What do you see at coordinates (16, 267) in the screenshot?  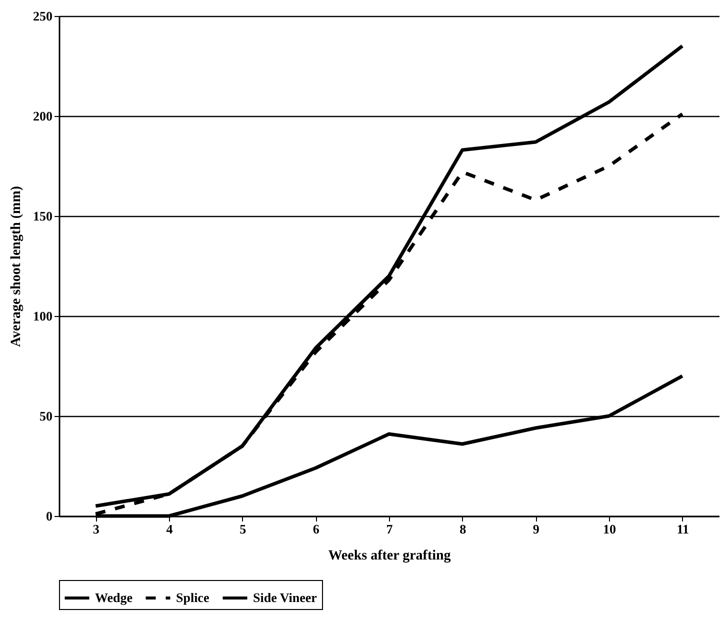 I see `y-axis-title: Average shoot length (mm)` at bounding box center [16, 267].